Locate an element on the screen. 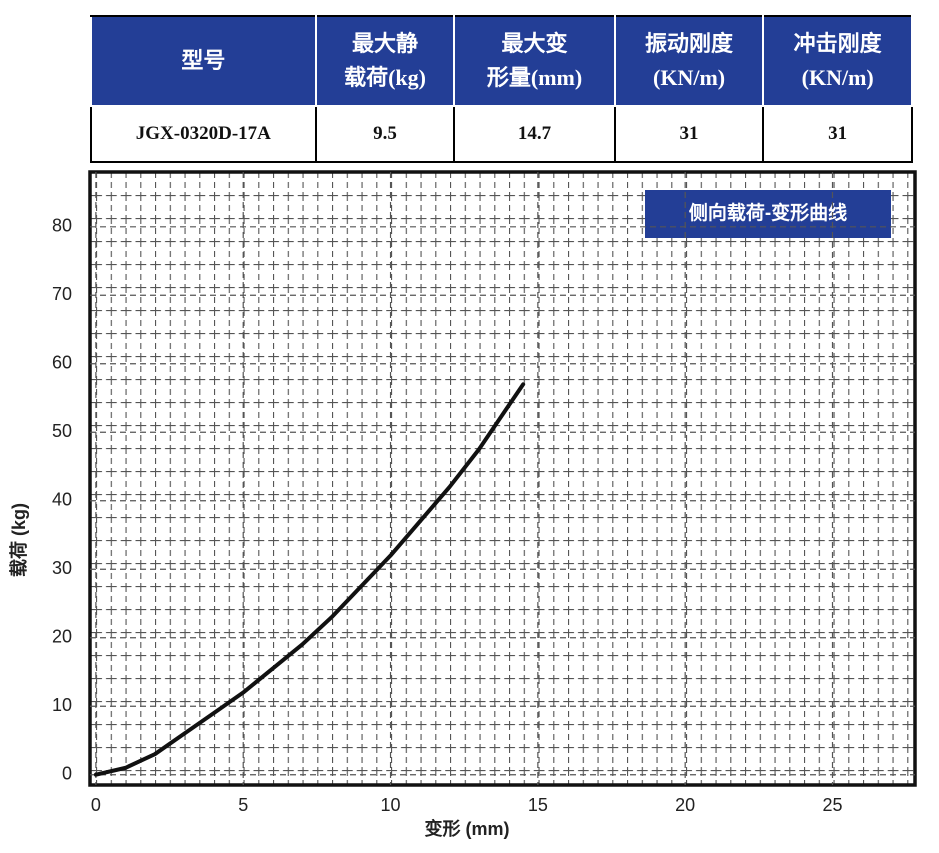 The image size is (939, 853). y-tick-label: 0 is located at coordinates (67, 773).